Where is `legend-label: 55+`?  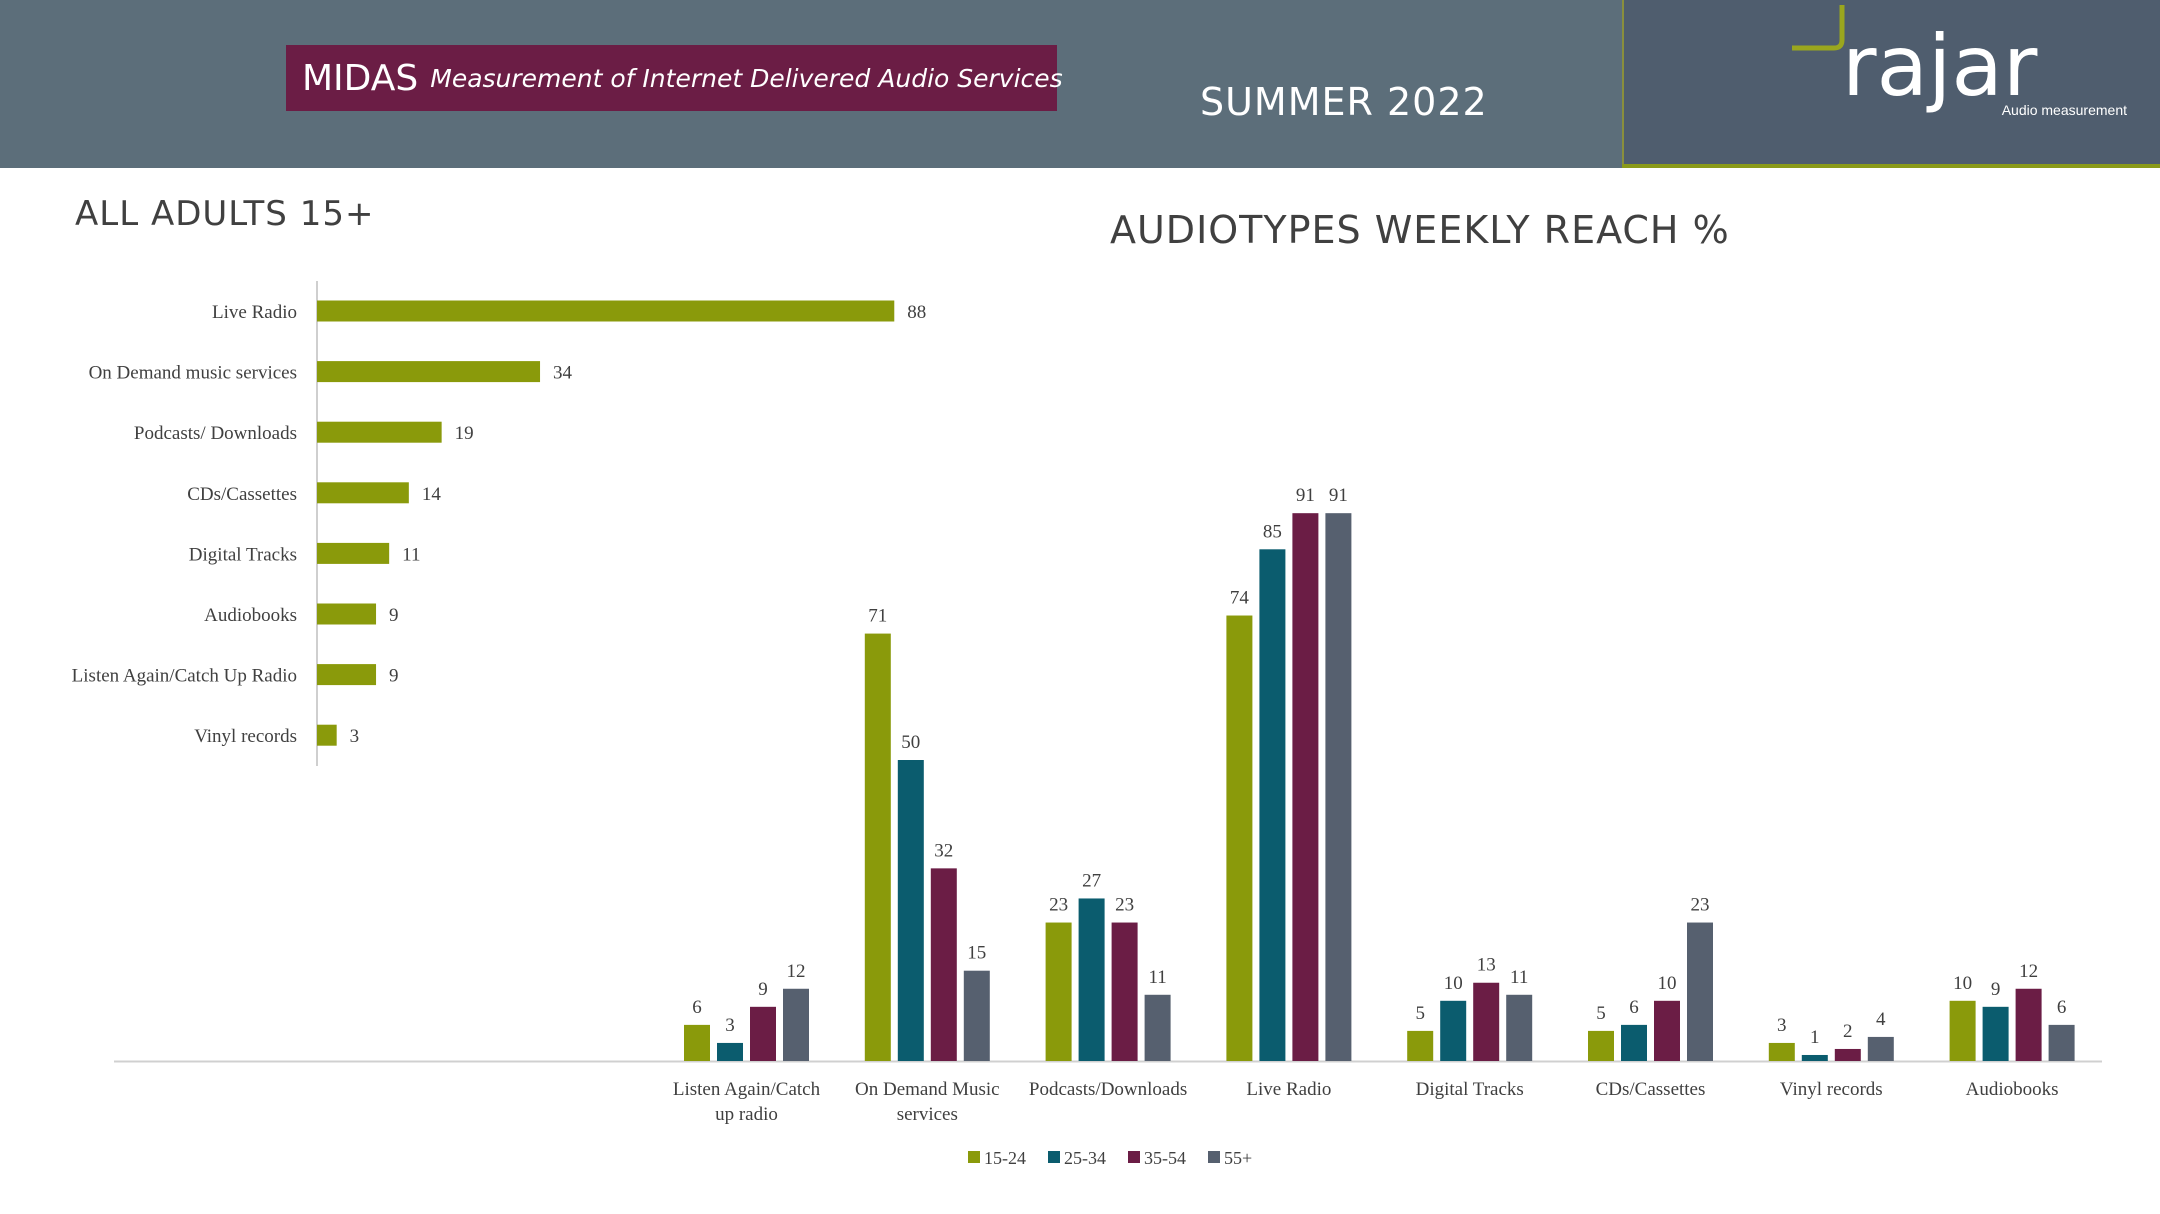 legend-label: 55+ is located at coordinates (1238, 1158).